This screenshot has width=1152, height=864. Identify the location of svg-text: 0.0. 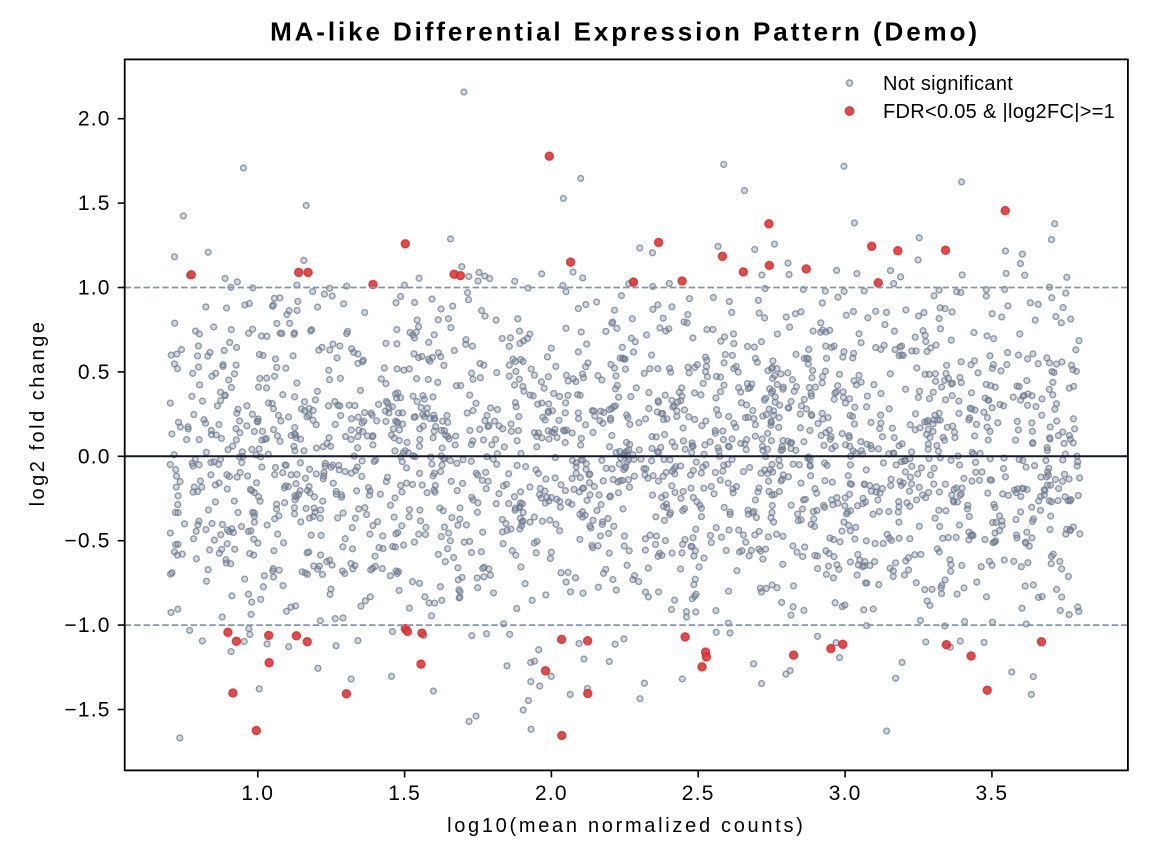
(94, 456).